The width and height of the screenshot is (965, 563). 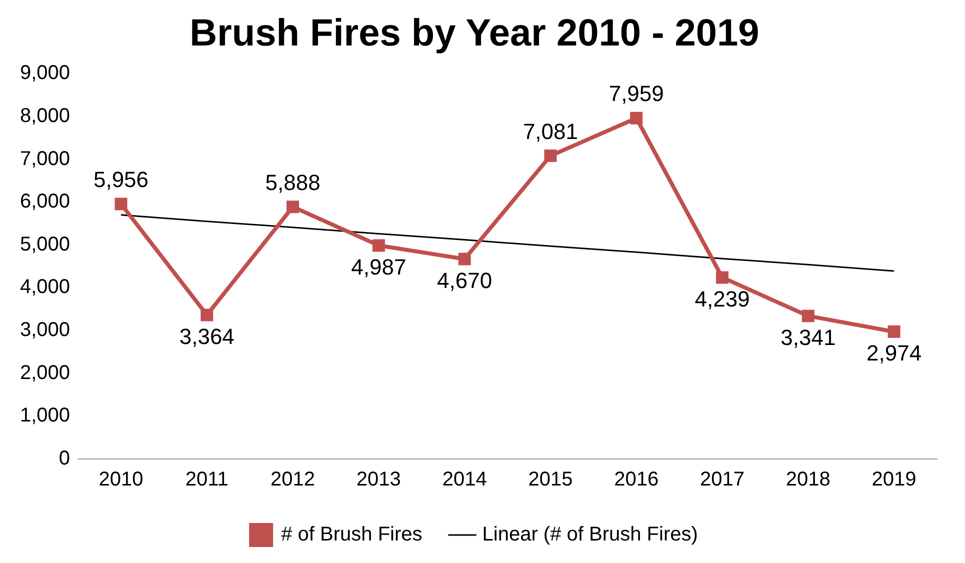 What do you see at coordinates (45, 73) in the screenshot?
I see `y-tick-label: 9,000` at bounding box center [45, 73].